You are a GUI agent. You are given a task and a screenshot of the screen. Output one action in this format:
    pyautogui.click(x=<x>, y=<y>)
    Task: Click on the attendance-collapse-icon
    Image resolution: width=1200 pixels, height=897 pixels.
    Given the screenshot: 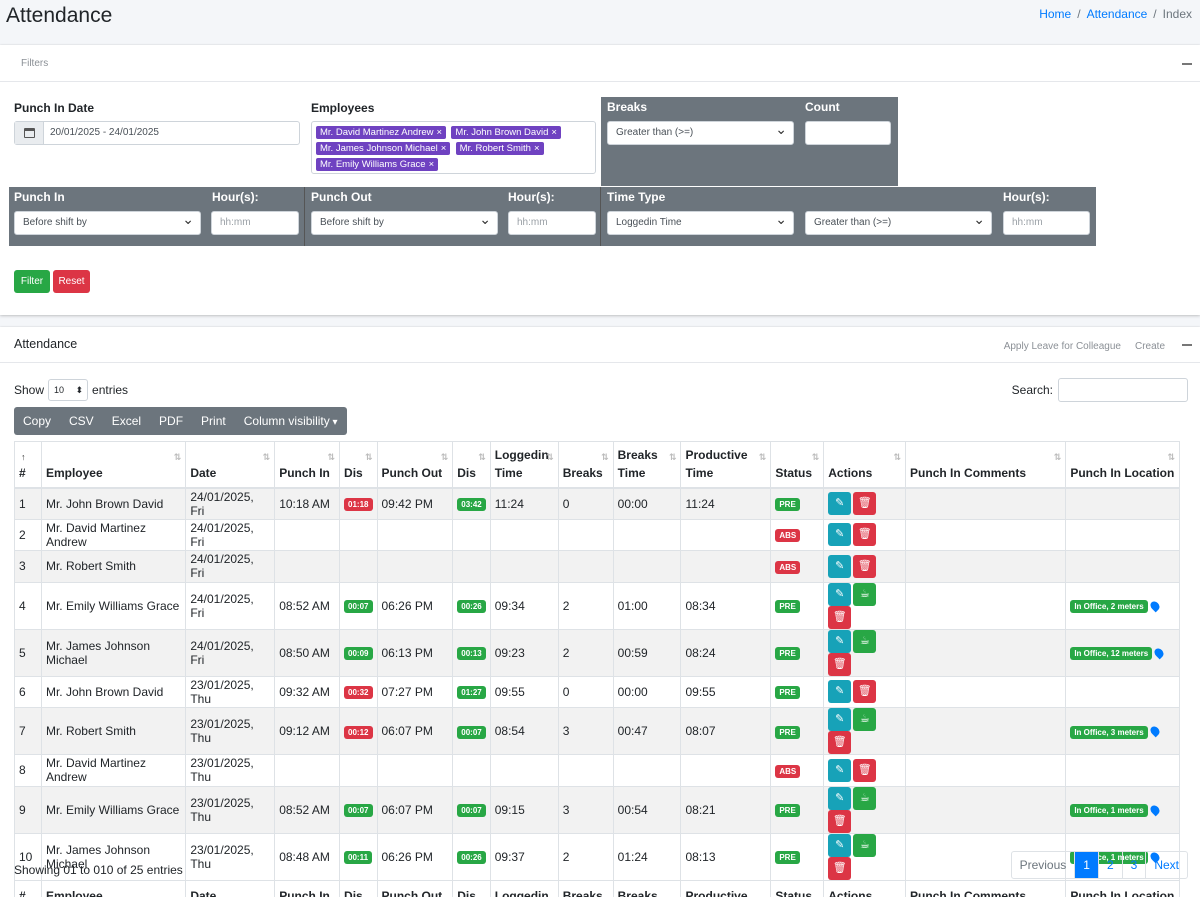 What is the action you would take?
    pyautogui.click(x=1187, y=345)
    